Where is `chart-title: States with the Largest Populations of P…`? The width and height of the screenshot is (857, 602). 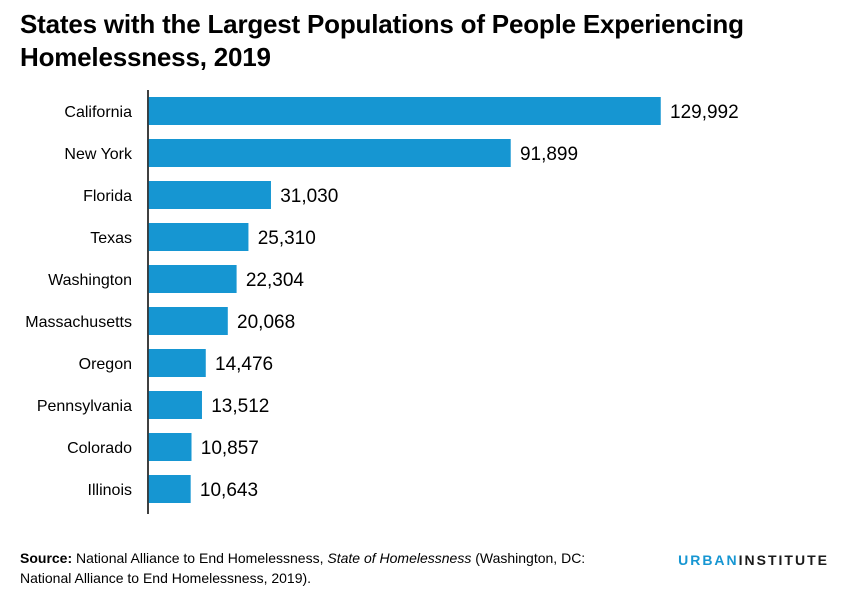
chart-title: States with the Largest Populations of P… is located at coordinates (382, 40).